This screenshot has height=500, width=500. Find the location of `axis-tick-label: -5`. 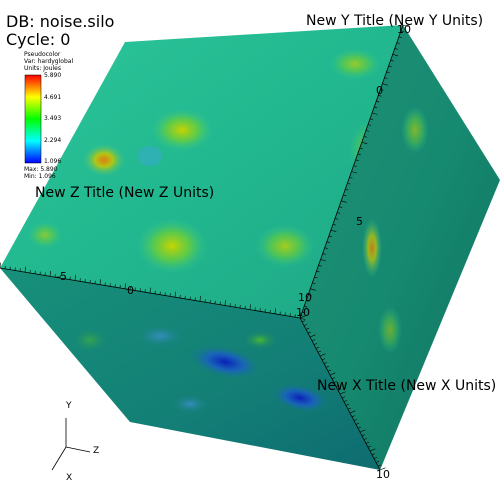

axis-tick-label: -5 is located at coordinates (61, 276).